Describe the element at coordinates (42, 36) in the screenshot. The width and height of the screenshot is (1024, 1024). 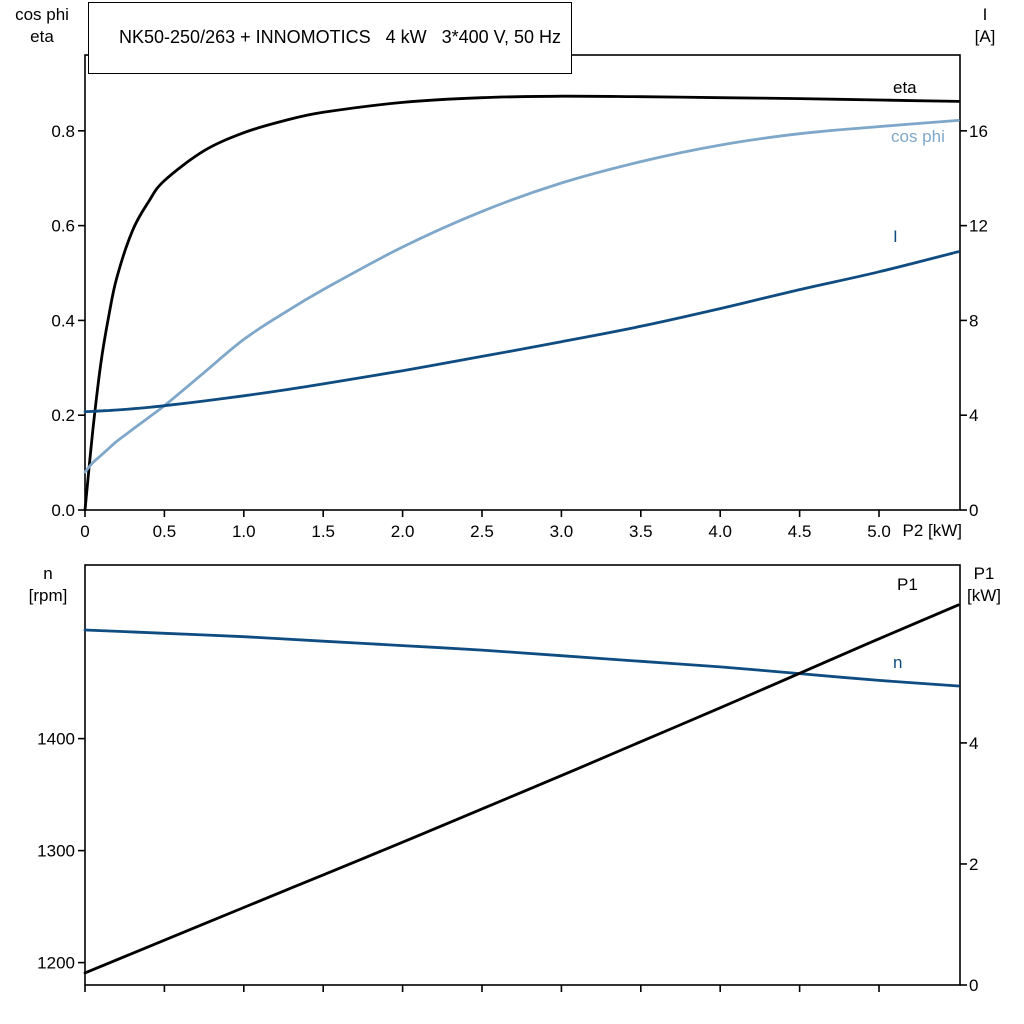
I see `axis-title-eta: eta` at that location.